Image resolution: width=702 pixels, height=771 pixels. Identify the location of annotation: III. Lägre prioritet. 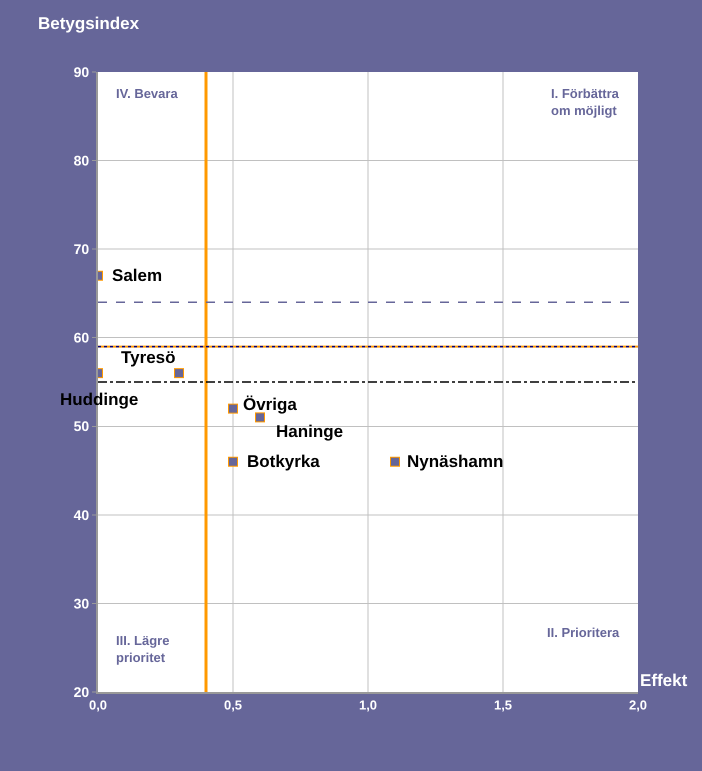
(143, 649).